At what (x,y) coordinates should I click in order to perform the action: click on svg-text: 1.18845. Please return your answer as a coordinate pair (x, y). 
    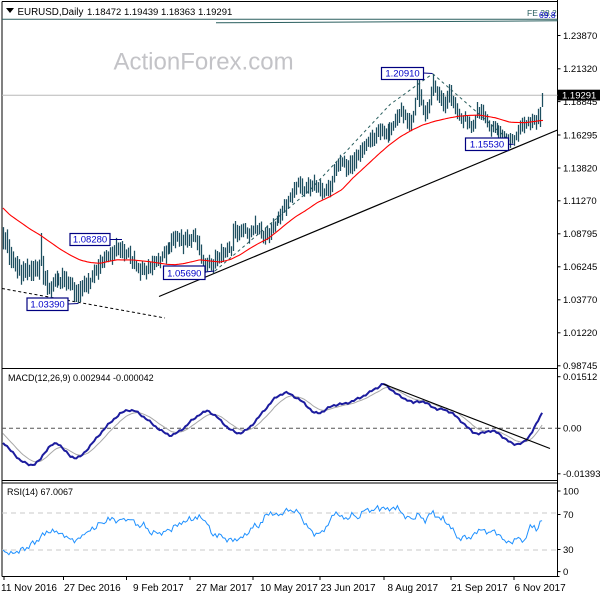
    Looking at the image, I should click on (580, 102).